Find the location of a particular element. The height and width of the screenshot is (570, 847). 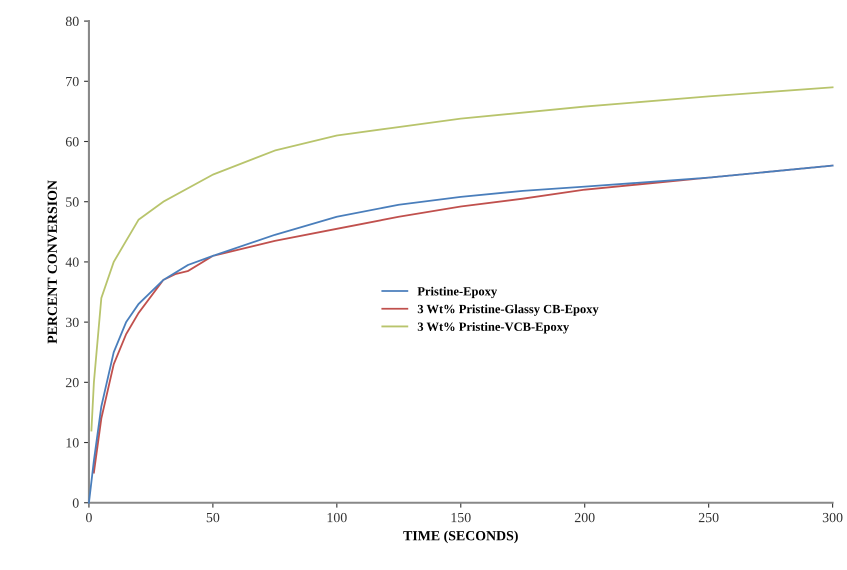

y-tick-label: 80 is located at coordinates (72, 21).